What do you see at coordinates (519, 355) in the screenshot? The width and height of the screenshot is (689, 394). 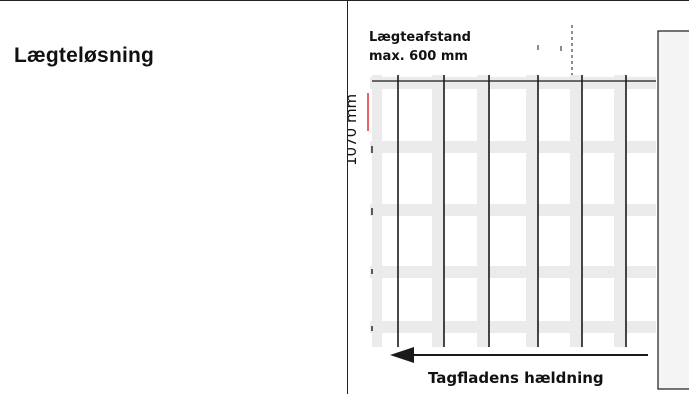 I see `slope-arrow` at bounding box center [519, 355].